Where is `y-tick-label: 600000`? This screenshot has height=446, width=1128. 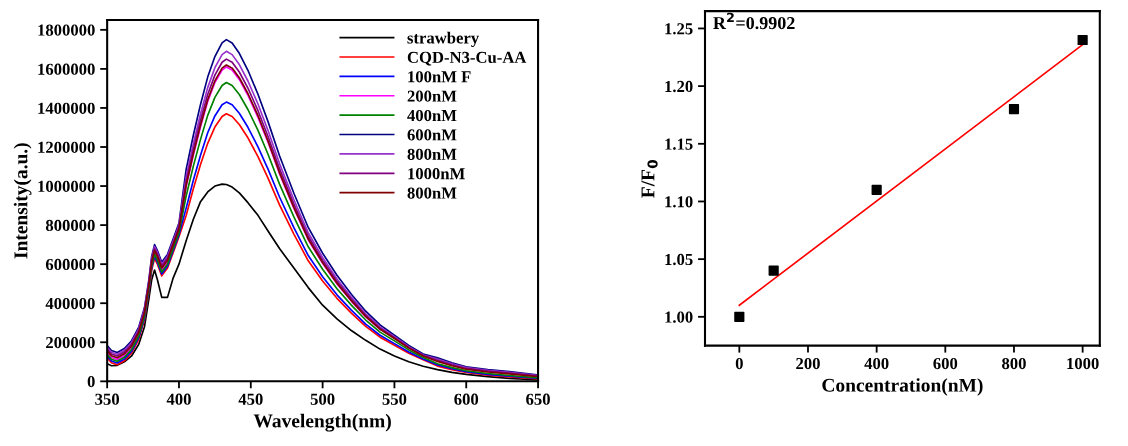 y-tick-label: 600000 is located at coordinates (70, 264).